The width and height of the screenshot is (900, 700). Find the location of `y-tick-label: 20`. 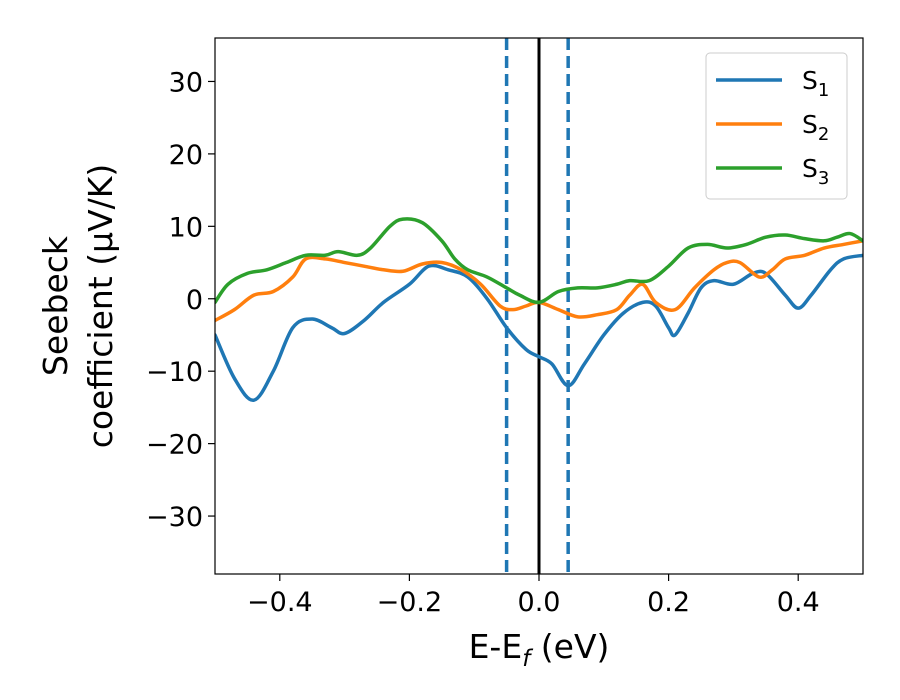

y-tick-label: 20 is located at coordinates (186, 155).